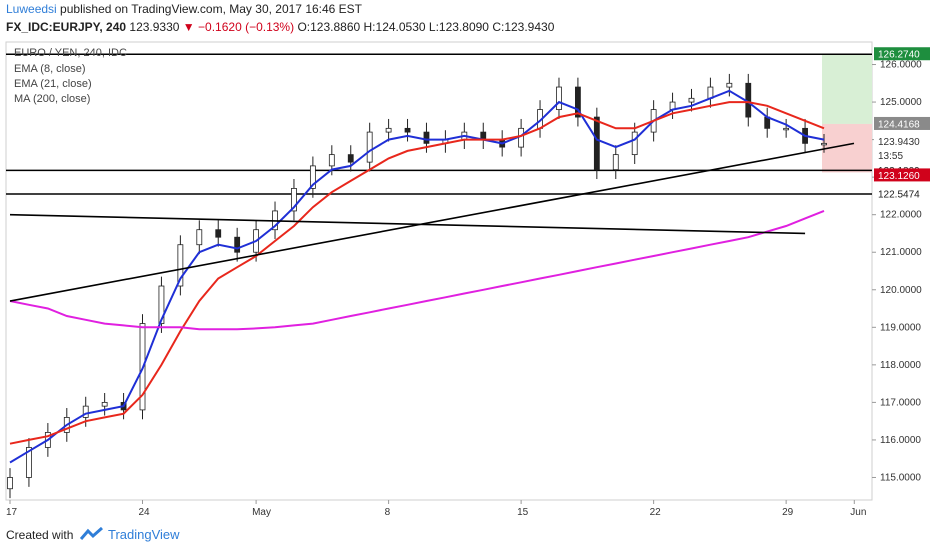  I want to click on x-tick-label: 24, so click(145, 512).